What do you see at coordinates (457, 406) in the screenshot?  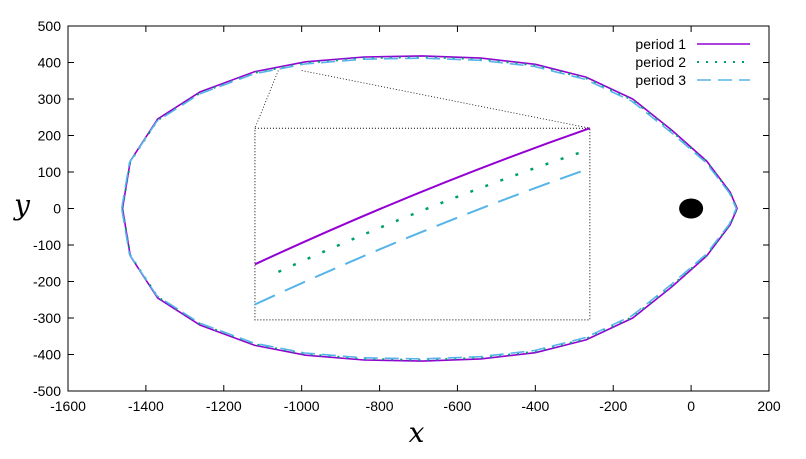 I see `x-tick-label: -600` at bounding box center [457, 406].